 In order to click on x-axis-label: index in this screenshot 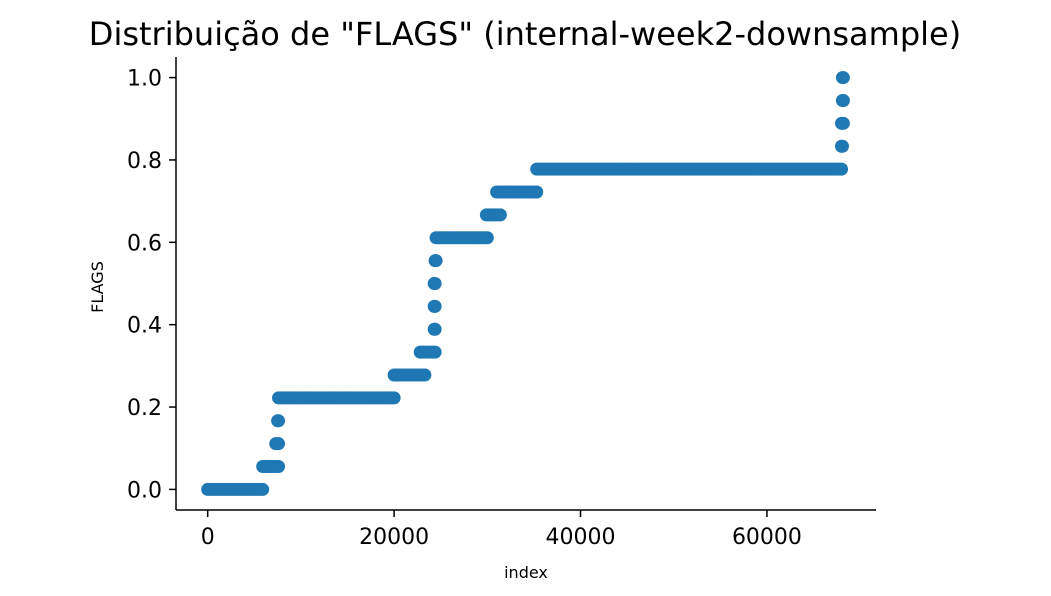, I will do `click(526, 572)`.